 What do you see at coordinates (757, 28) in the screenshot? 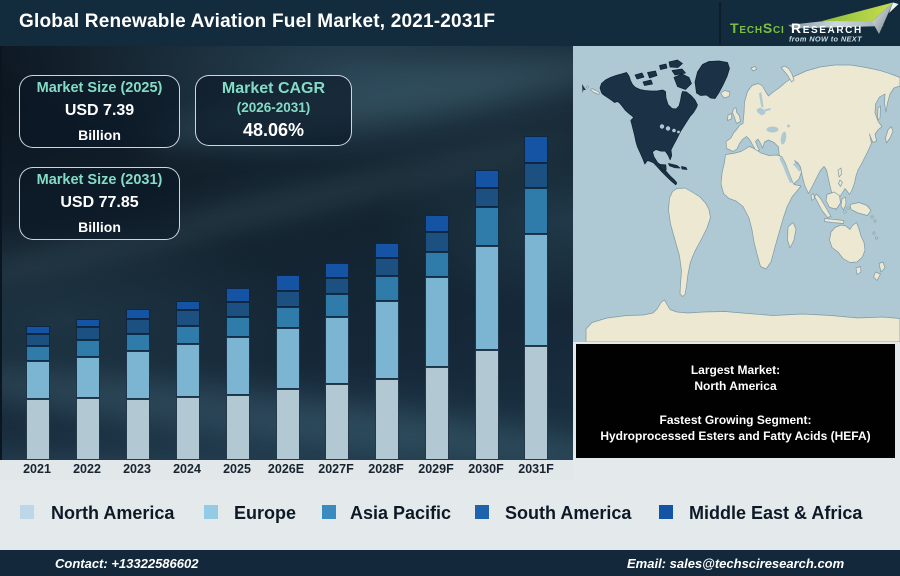
I see `svg-text: TECHSCI` at bounding box center [757, 28].